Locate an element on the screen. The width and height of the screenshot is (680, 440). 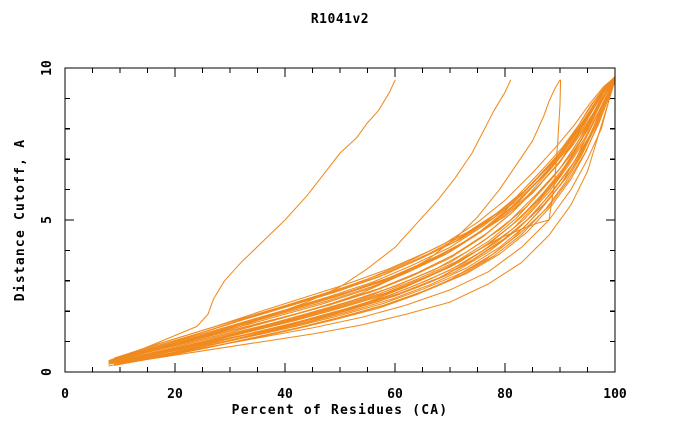
x-tick-label: 100 is located at coordinates (615, 394).